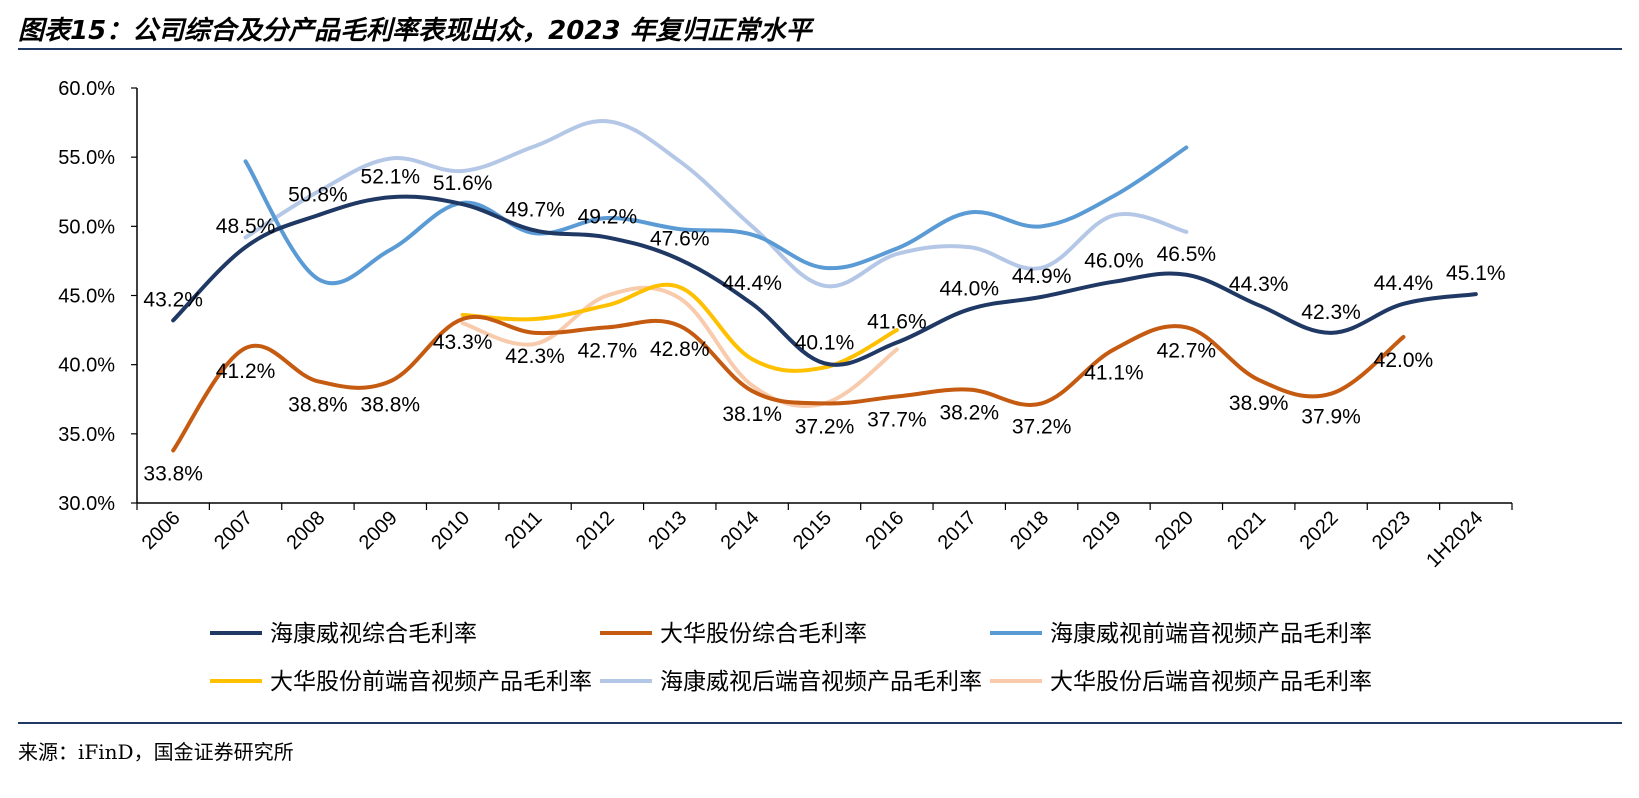  Describe the element at coordinates (1042, 276) in the screenshot. I see `data-label: 44.9%` at that location.